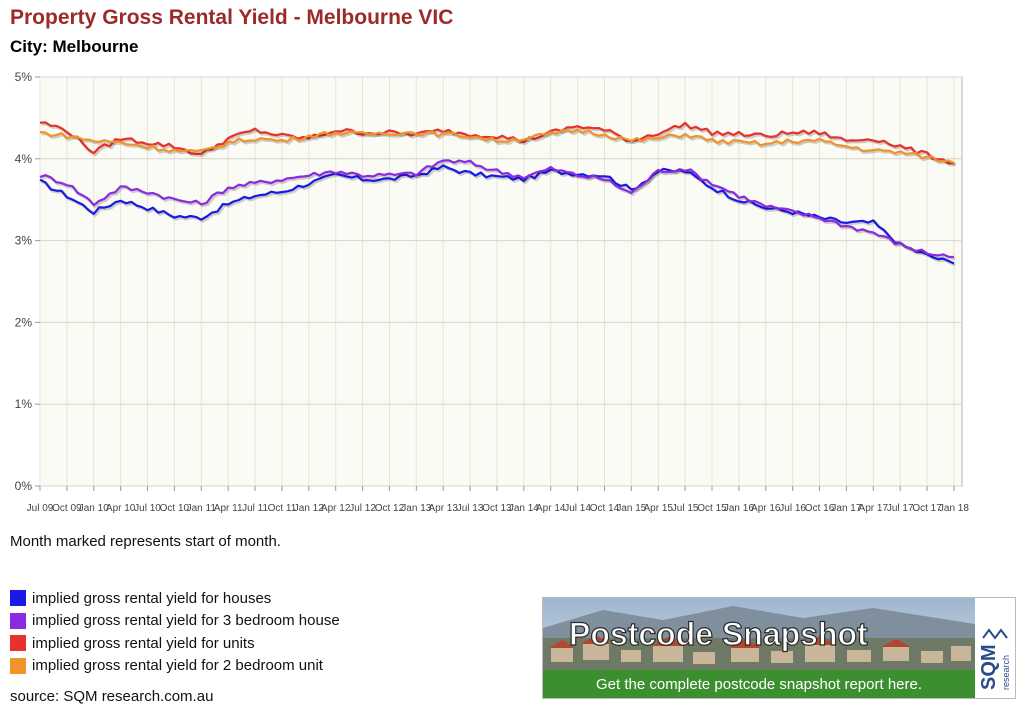  Describe the element at coordinates (443, 508) in the screenshot. I see `x-tick-label: Apr 13` at that location.